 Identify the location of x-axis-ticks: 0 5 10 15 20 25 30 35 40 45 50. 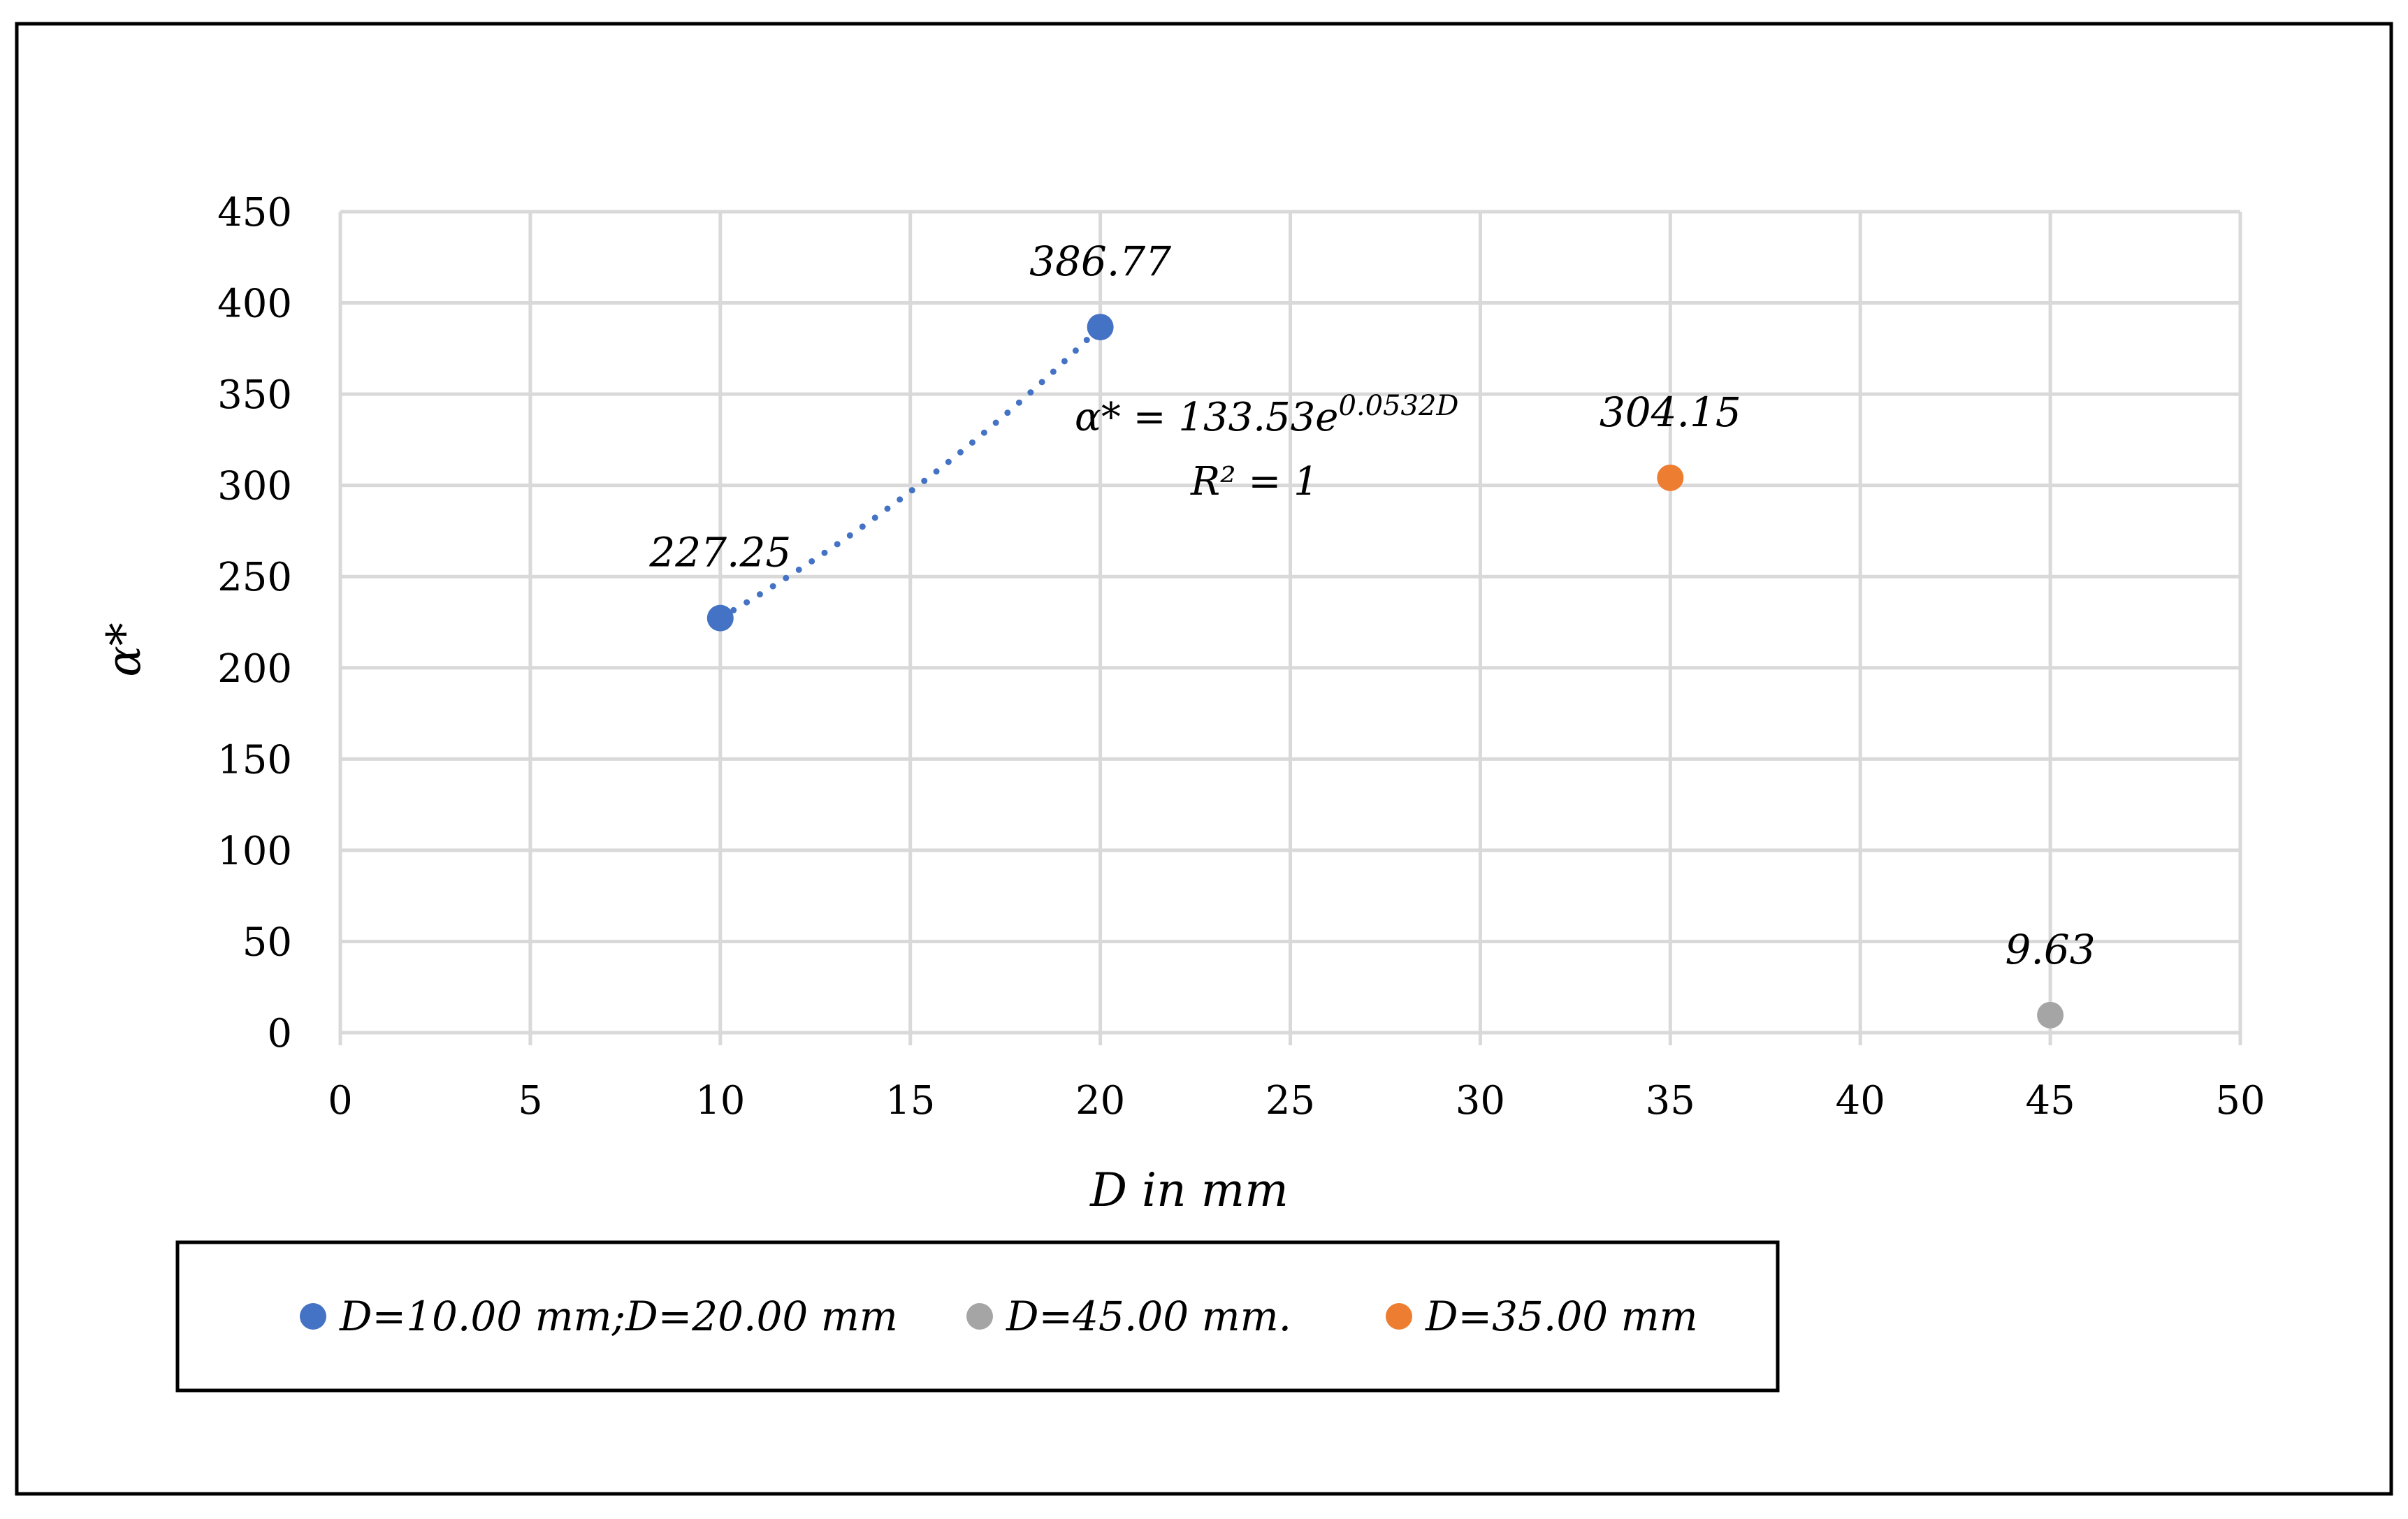
(1296, 1101).